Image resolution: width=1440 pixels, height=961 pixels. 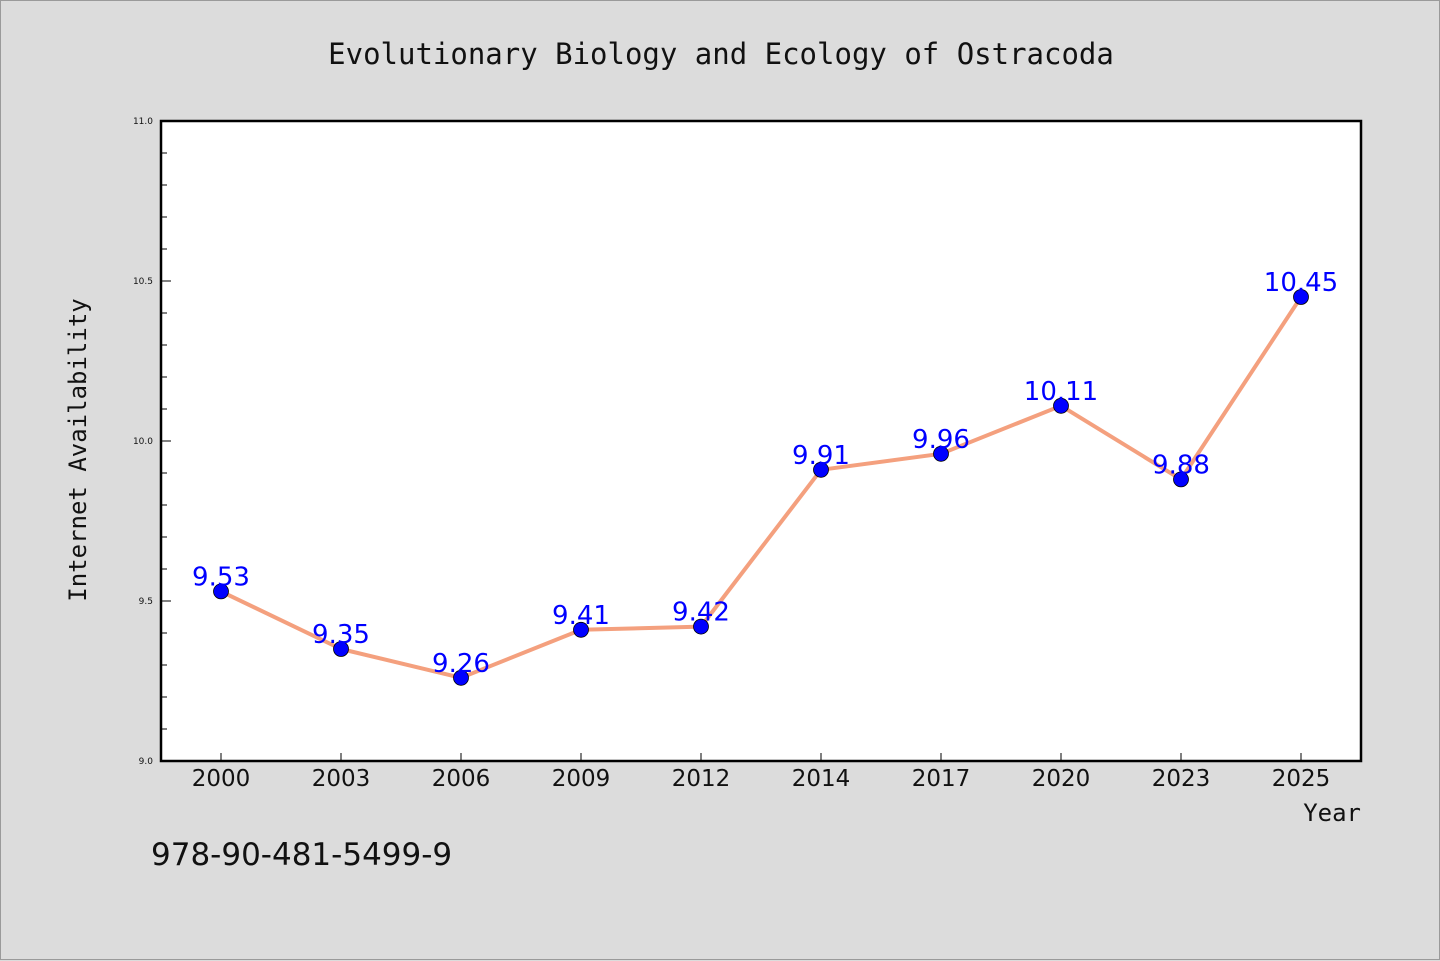 I want to click on data-label: 10.11, so click(x=1061, y=392).